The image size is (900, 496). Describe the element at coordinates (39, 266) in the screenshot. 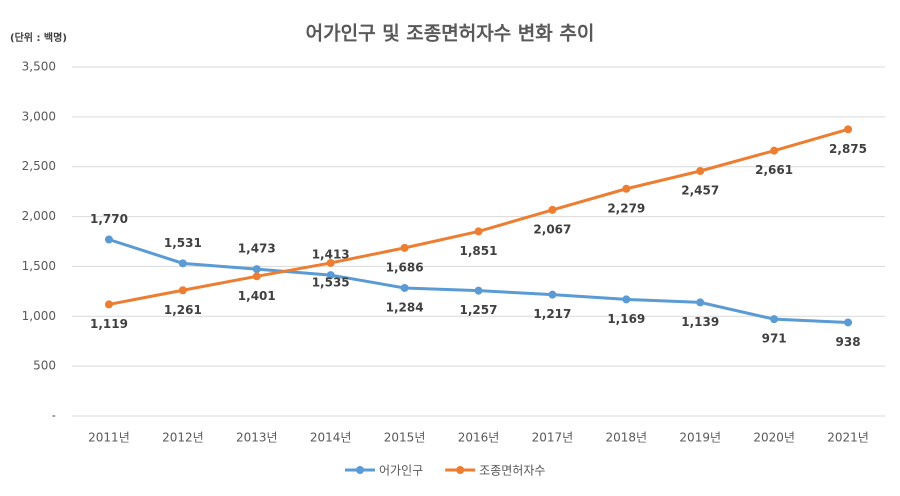

I see `y-tick-label: 1,500` at that location.